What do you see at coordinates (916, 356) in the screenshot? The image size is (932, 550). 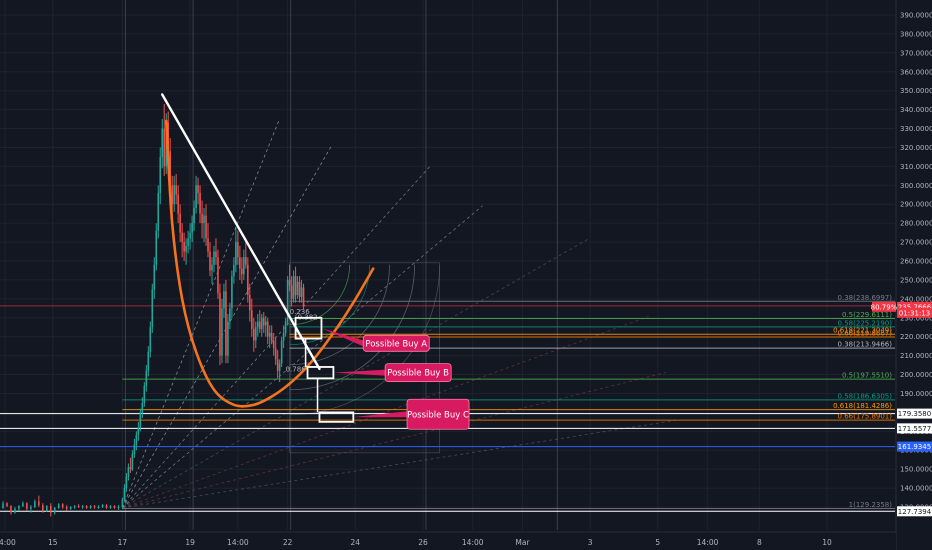 I see `price-tick-label: 210.0000` at bounding box center [916, 356].